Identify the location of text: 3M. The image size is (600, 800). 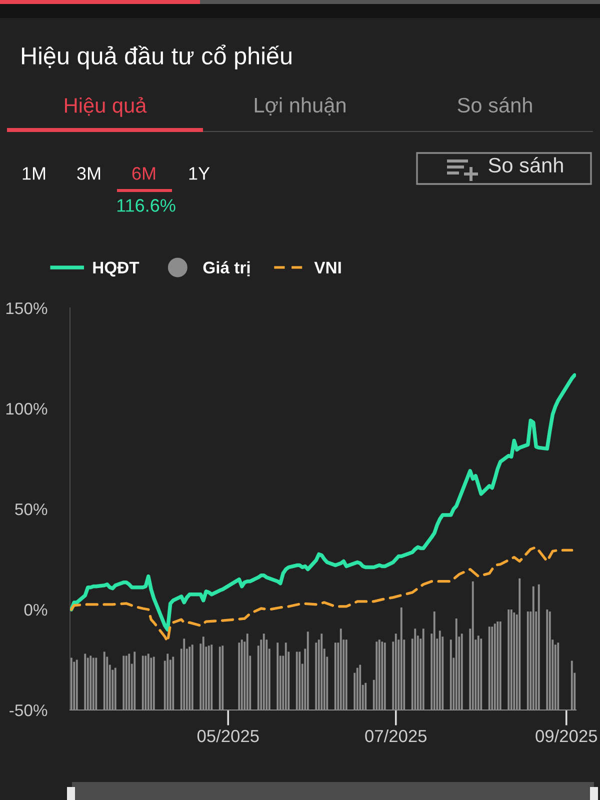
(88, 173).